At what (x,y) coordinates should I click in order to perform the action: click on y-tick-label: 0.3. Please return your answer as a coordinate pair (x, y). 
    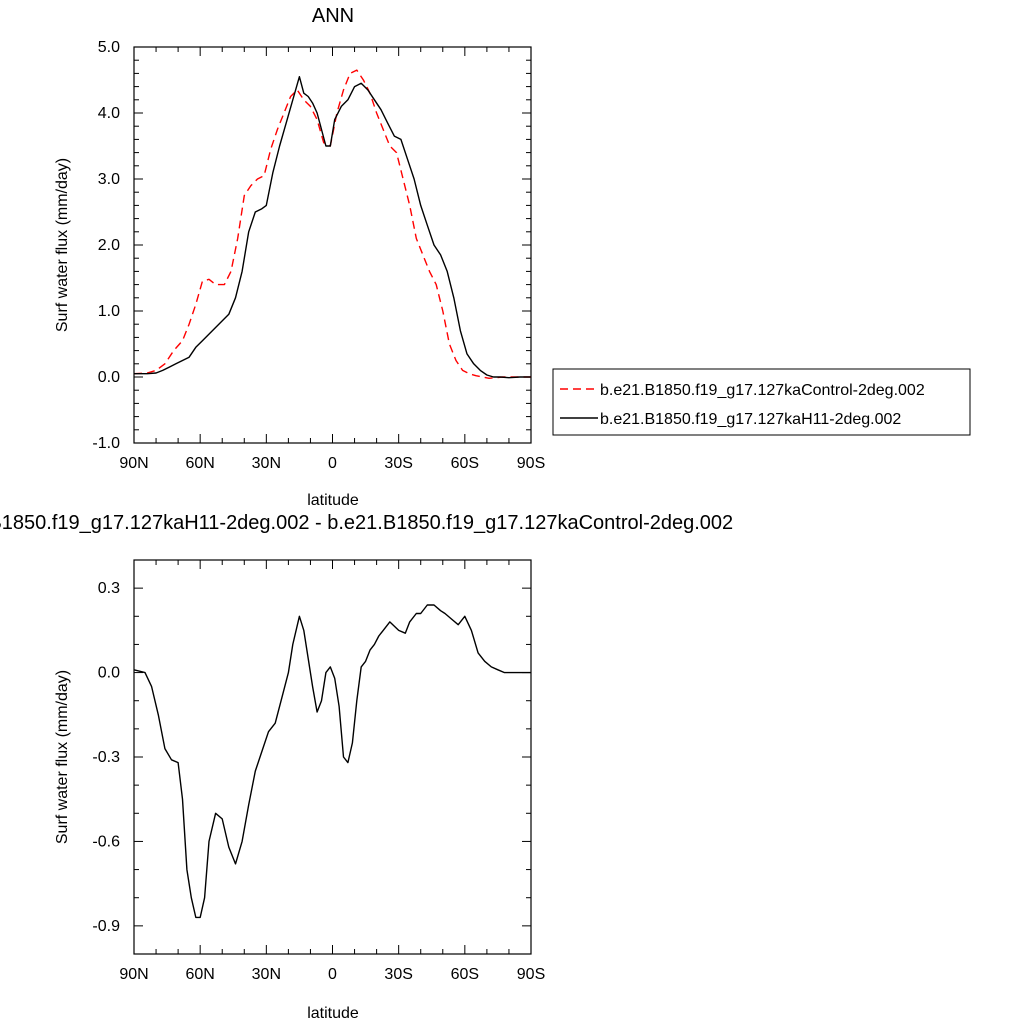
    Looking at the image, I should click on (109, 588).